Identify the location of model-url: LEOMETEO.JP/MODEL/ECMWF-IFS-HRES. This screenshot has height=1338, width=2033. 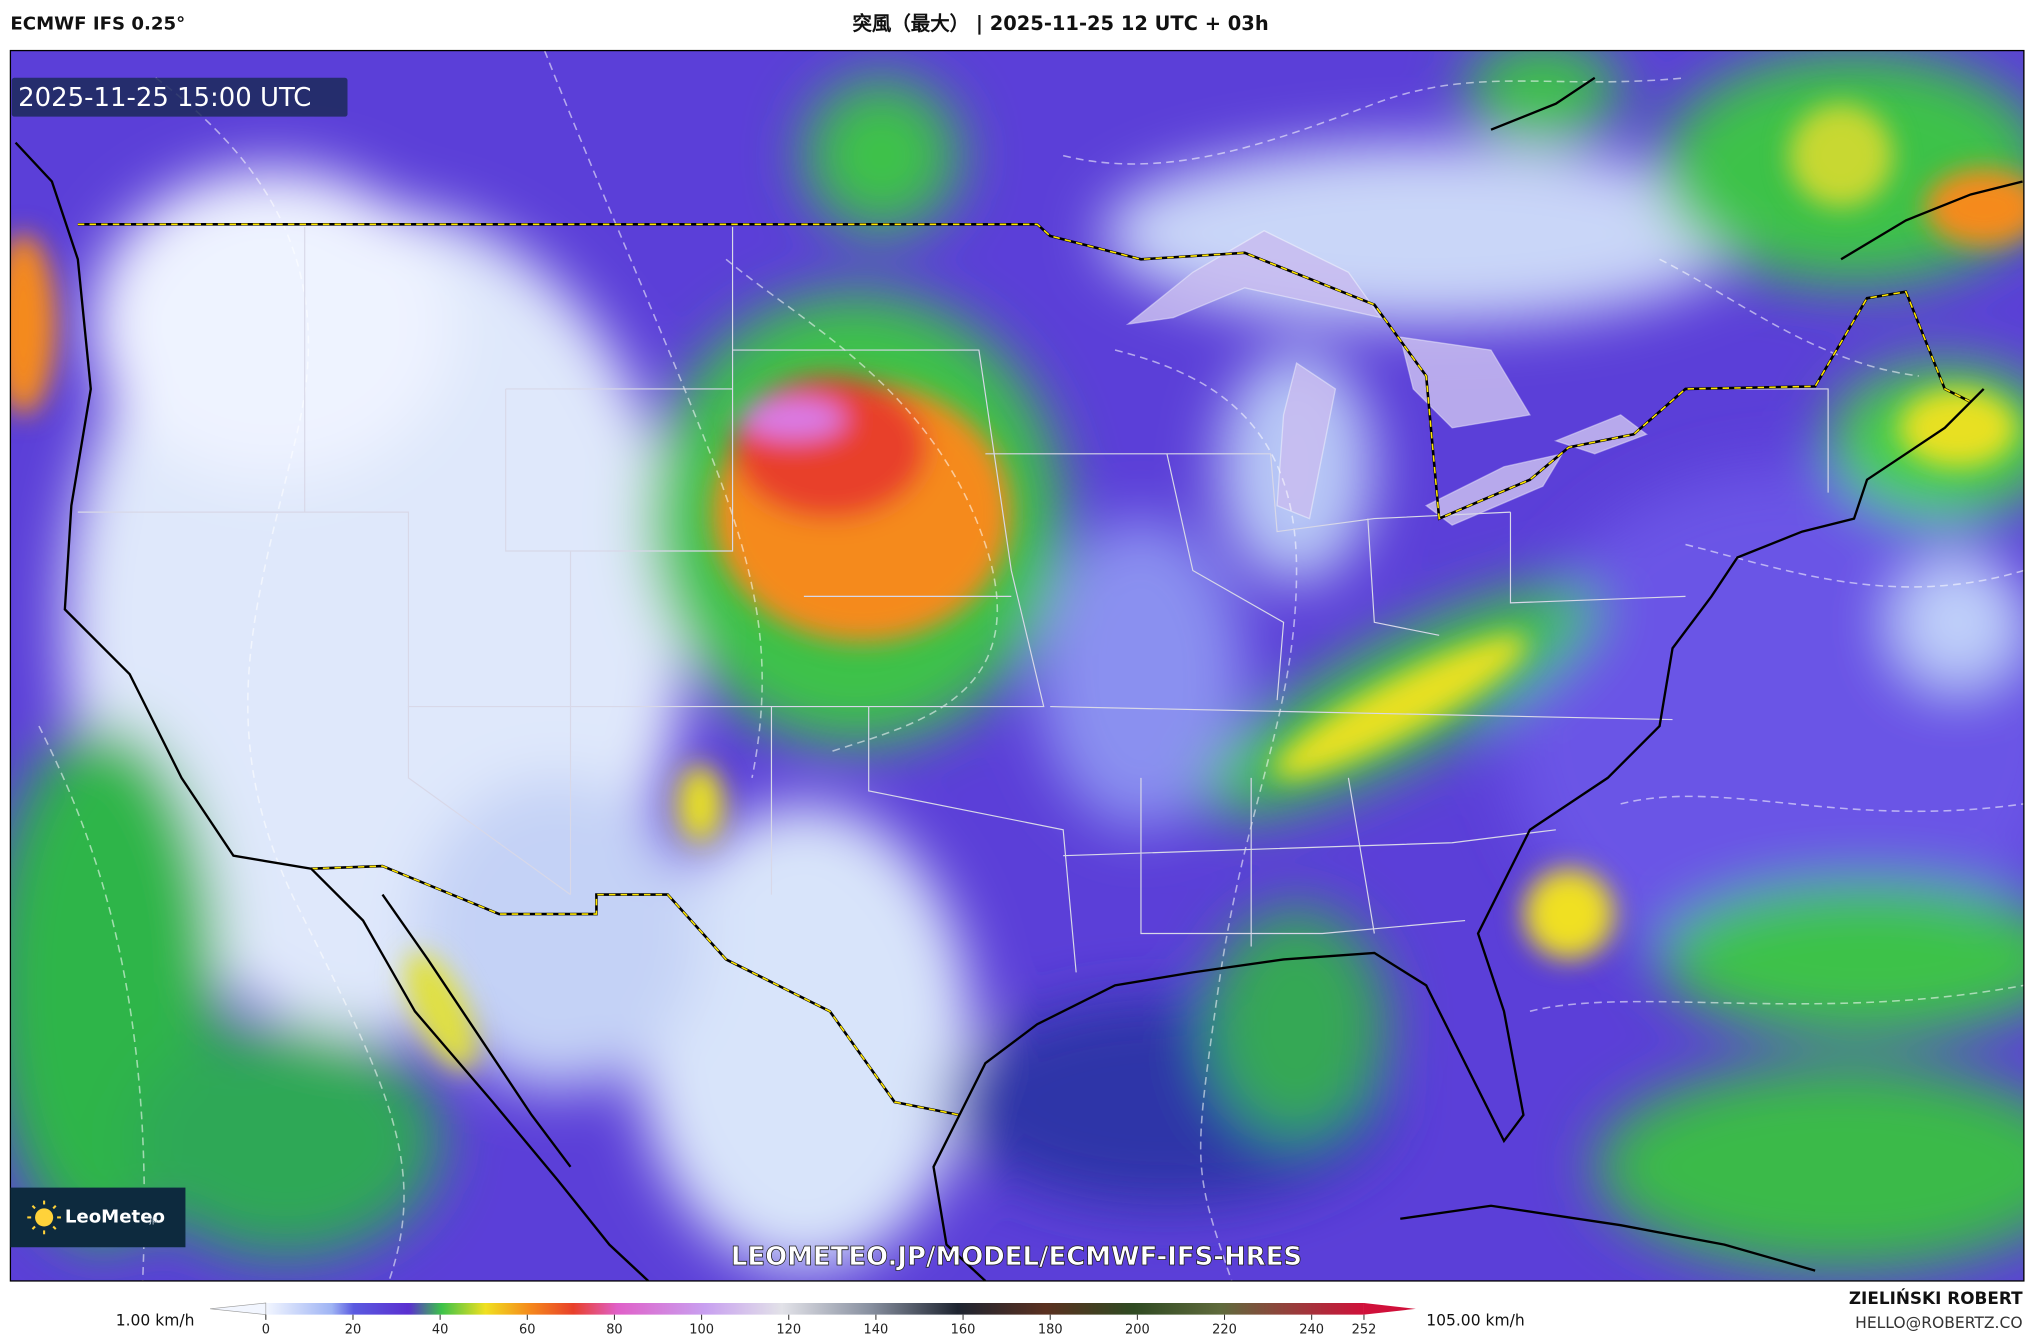
(1016, 1257).